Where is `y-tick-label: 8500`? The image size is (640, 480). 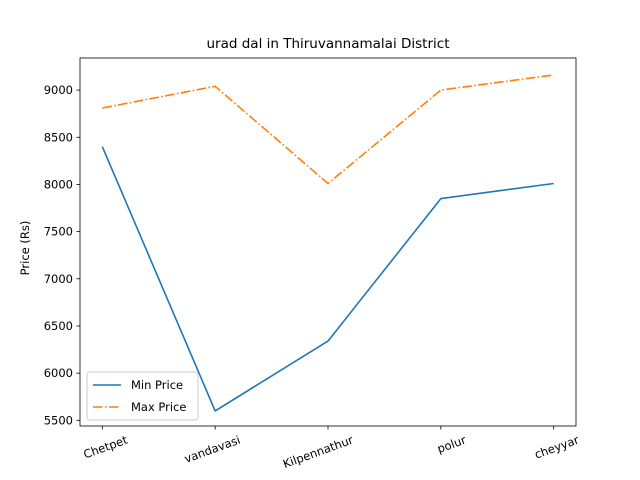
y-tick-label: 8500 is located at coordinates (58, 137).